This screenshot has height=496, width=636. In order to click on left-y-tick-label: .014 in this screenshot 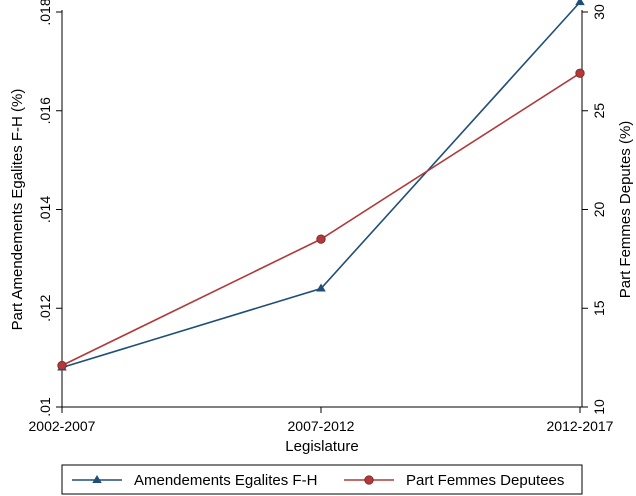, I will do `click(45, 209)`.